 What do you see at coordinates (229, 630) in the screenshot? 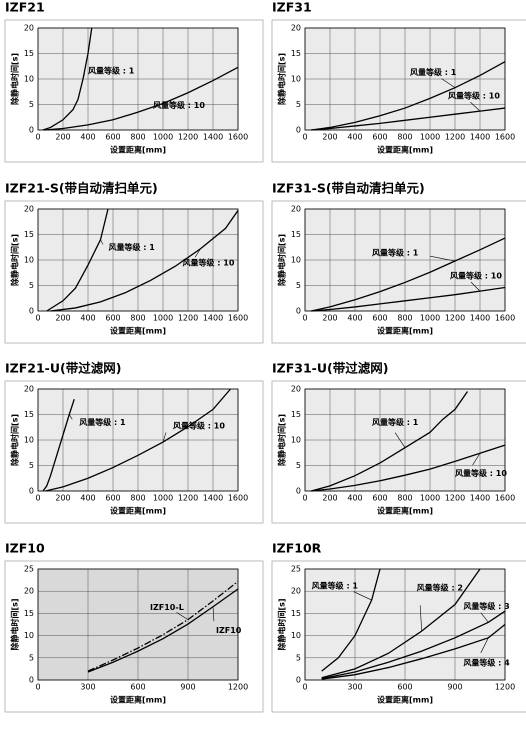
I see `series-label: IZF10` at bounding box center [229, 630].